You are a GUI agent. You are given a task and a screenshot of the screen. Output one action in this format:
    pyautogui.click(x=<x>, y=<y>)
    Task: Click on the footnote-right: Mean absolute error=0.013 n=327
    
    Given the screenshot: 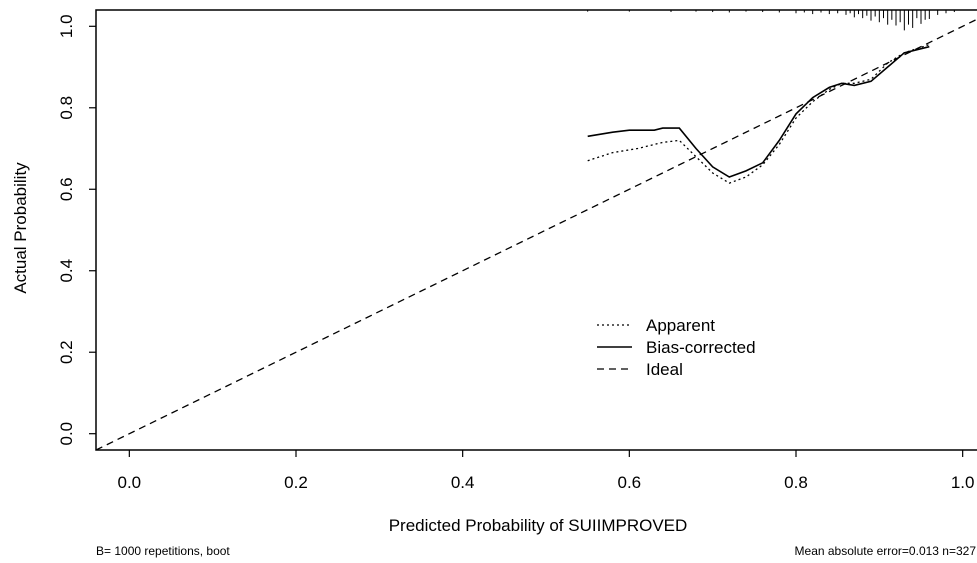 What is the action you would take?
    pyautogui.click(x=886, y=551)
    